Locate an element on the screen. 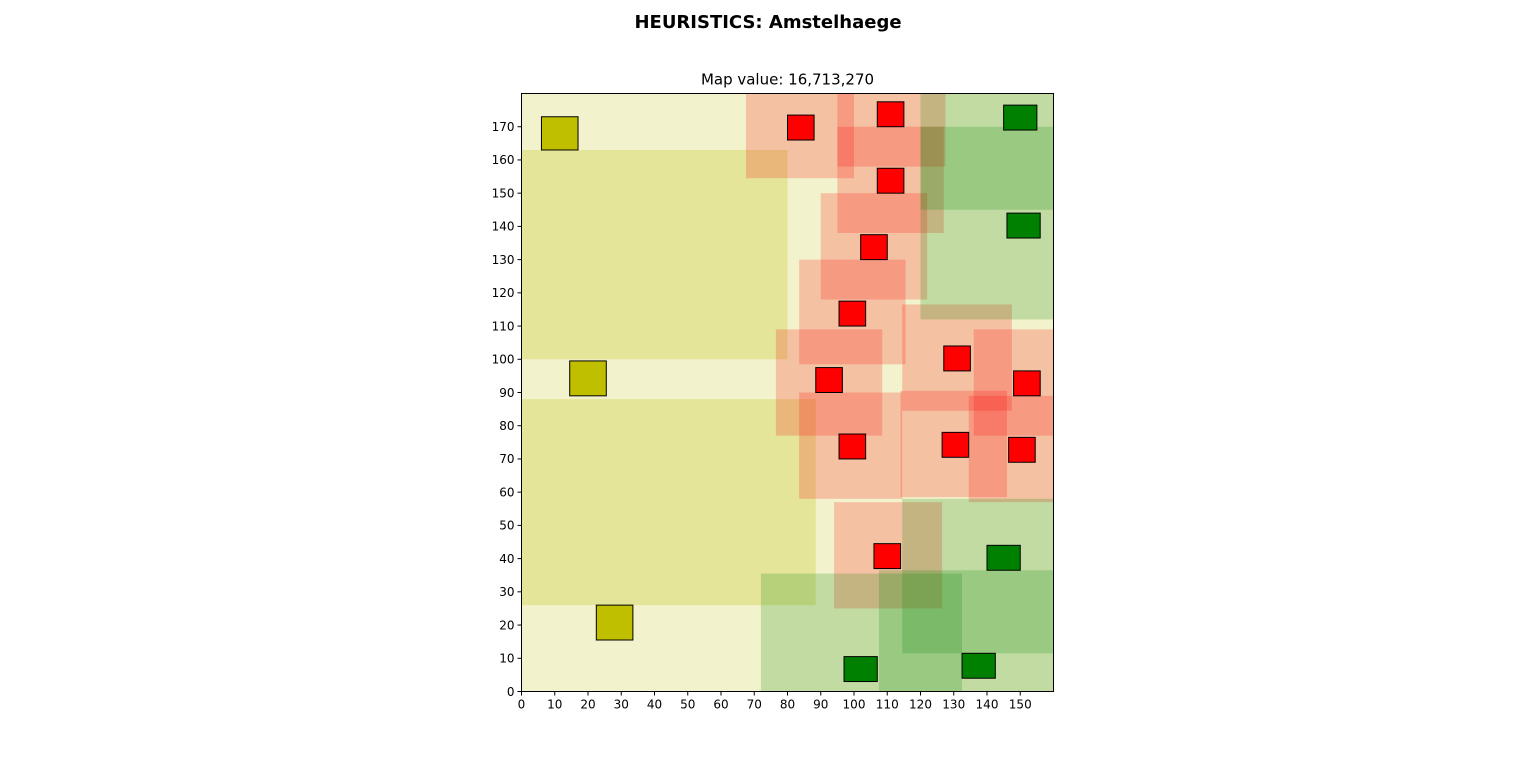 This screenshot has width=1536, height=777. y-tick-label-70: 70 is located at coordinates (506, 459).